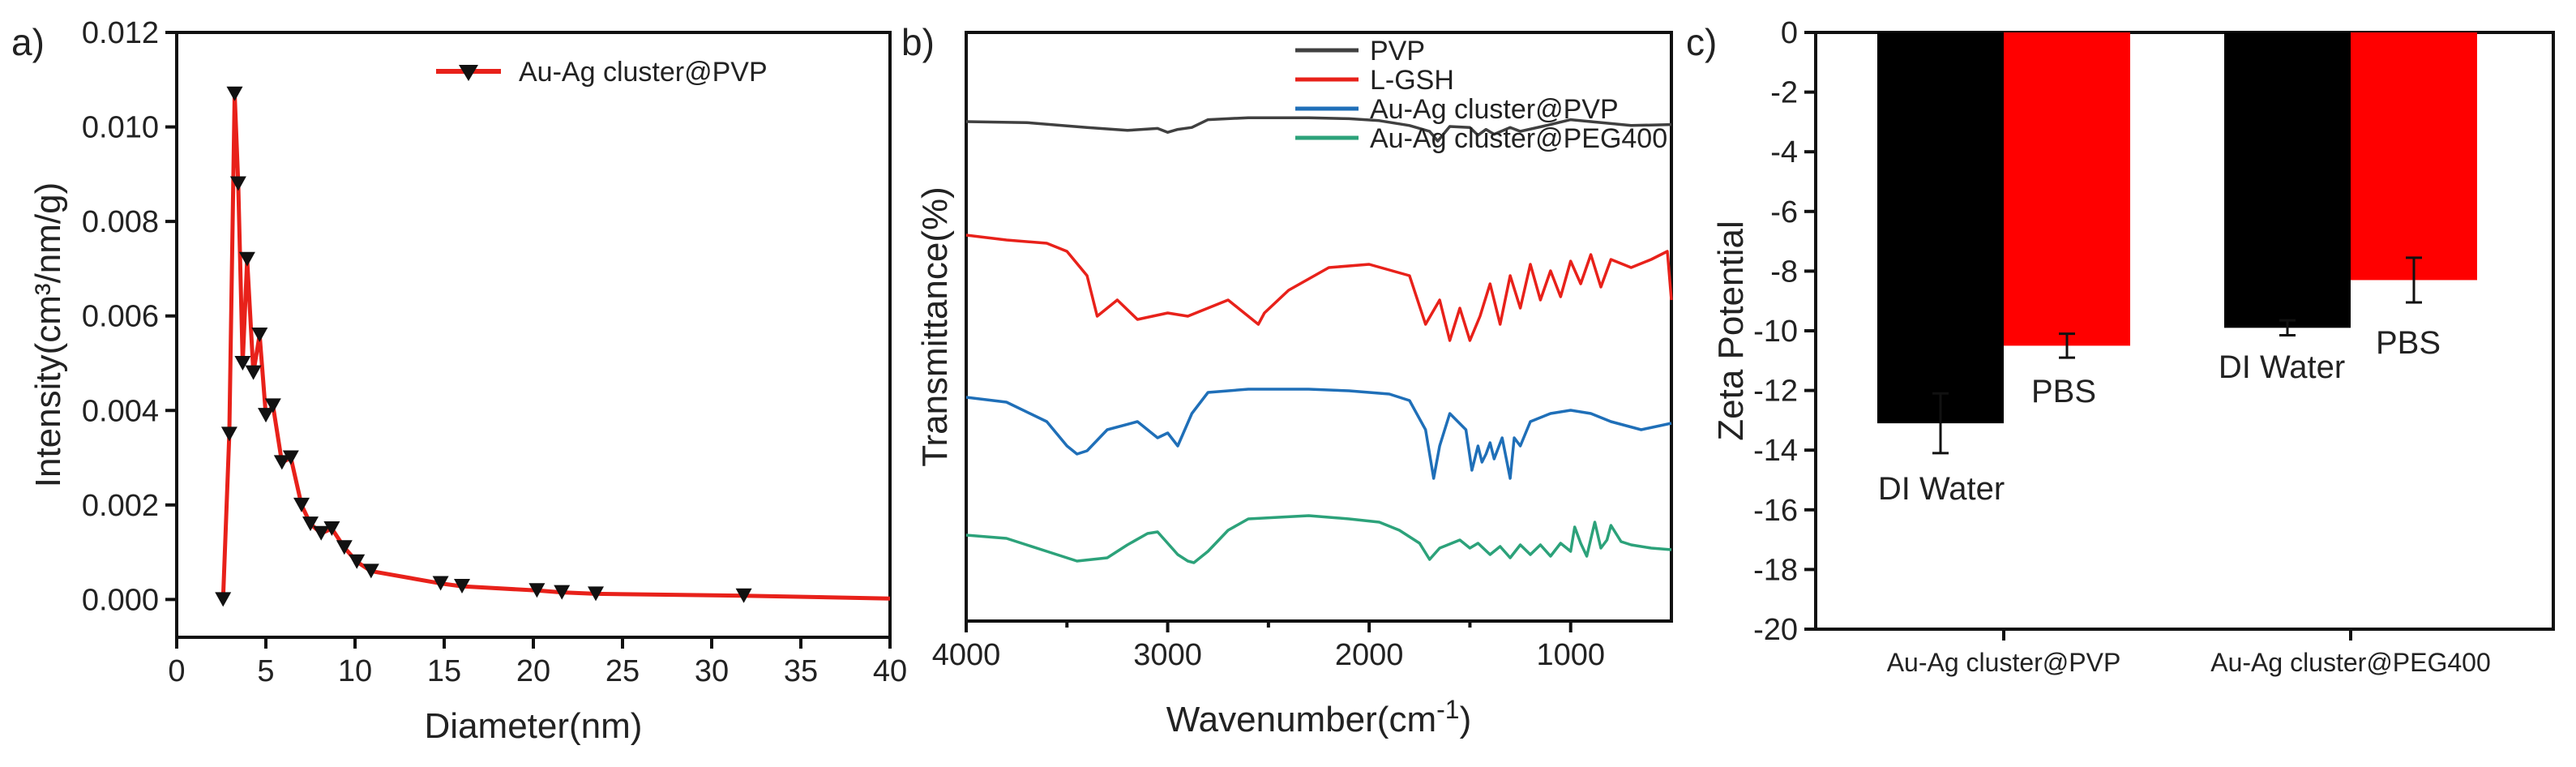 Image resolution: width=2576 pixels, height=767 pixels. Describe the element at coordinates (28, 42) in the screenshot. I see `panel-a-letter: a)` at that location.